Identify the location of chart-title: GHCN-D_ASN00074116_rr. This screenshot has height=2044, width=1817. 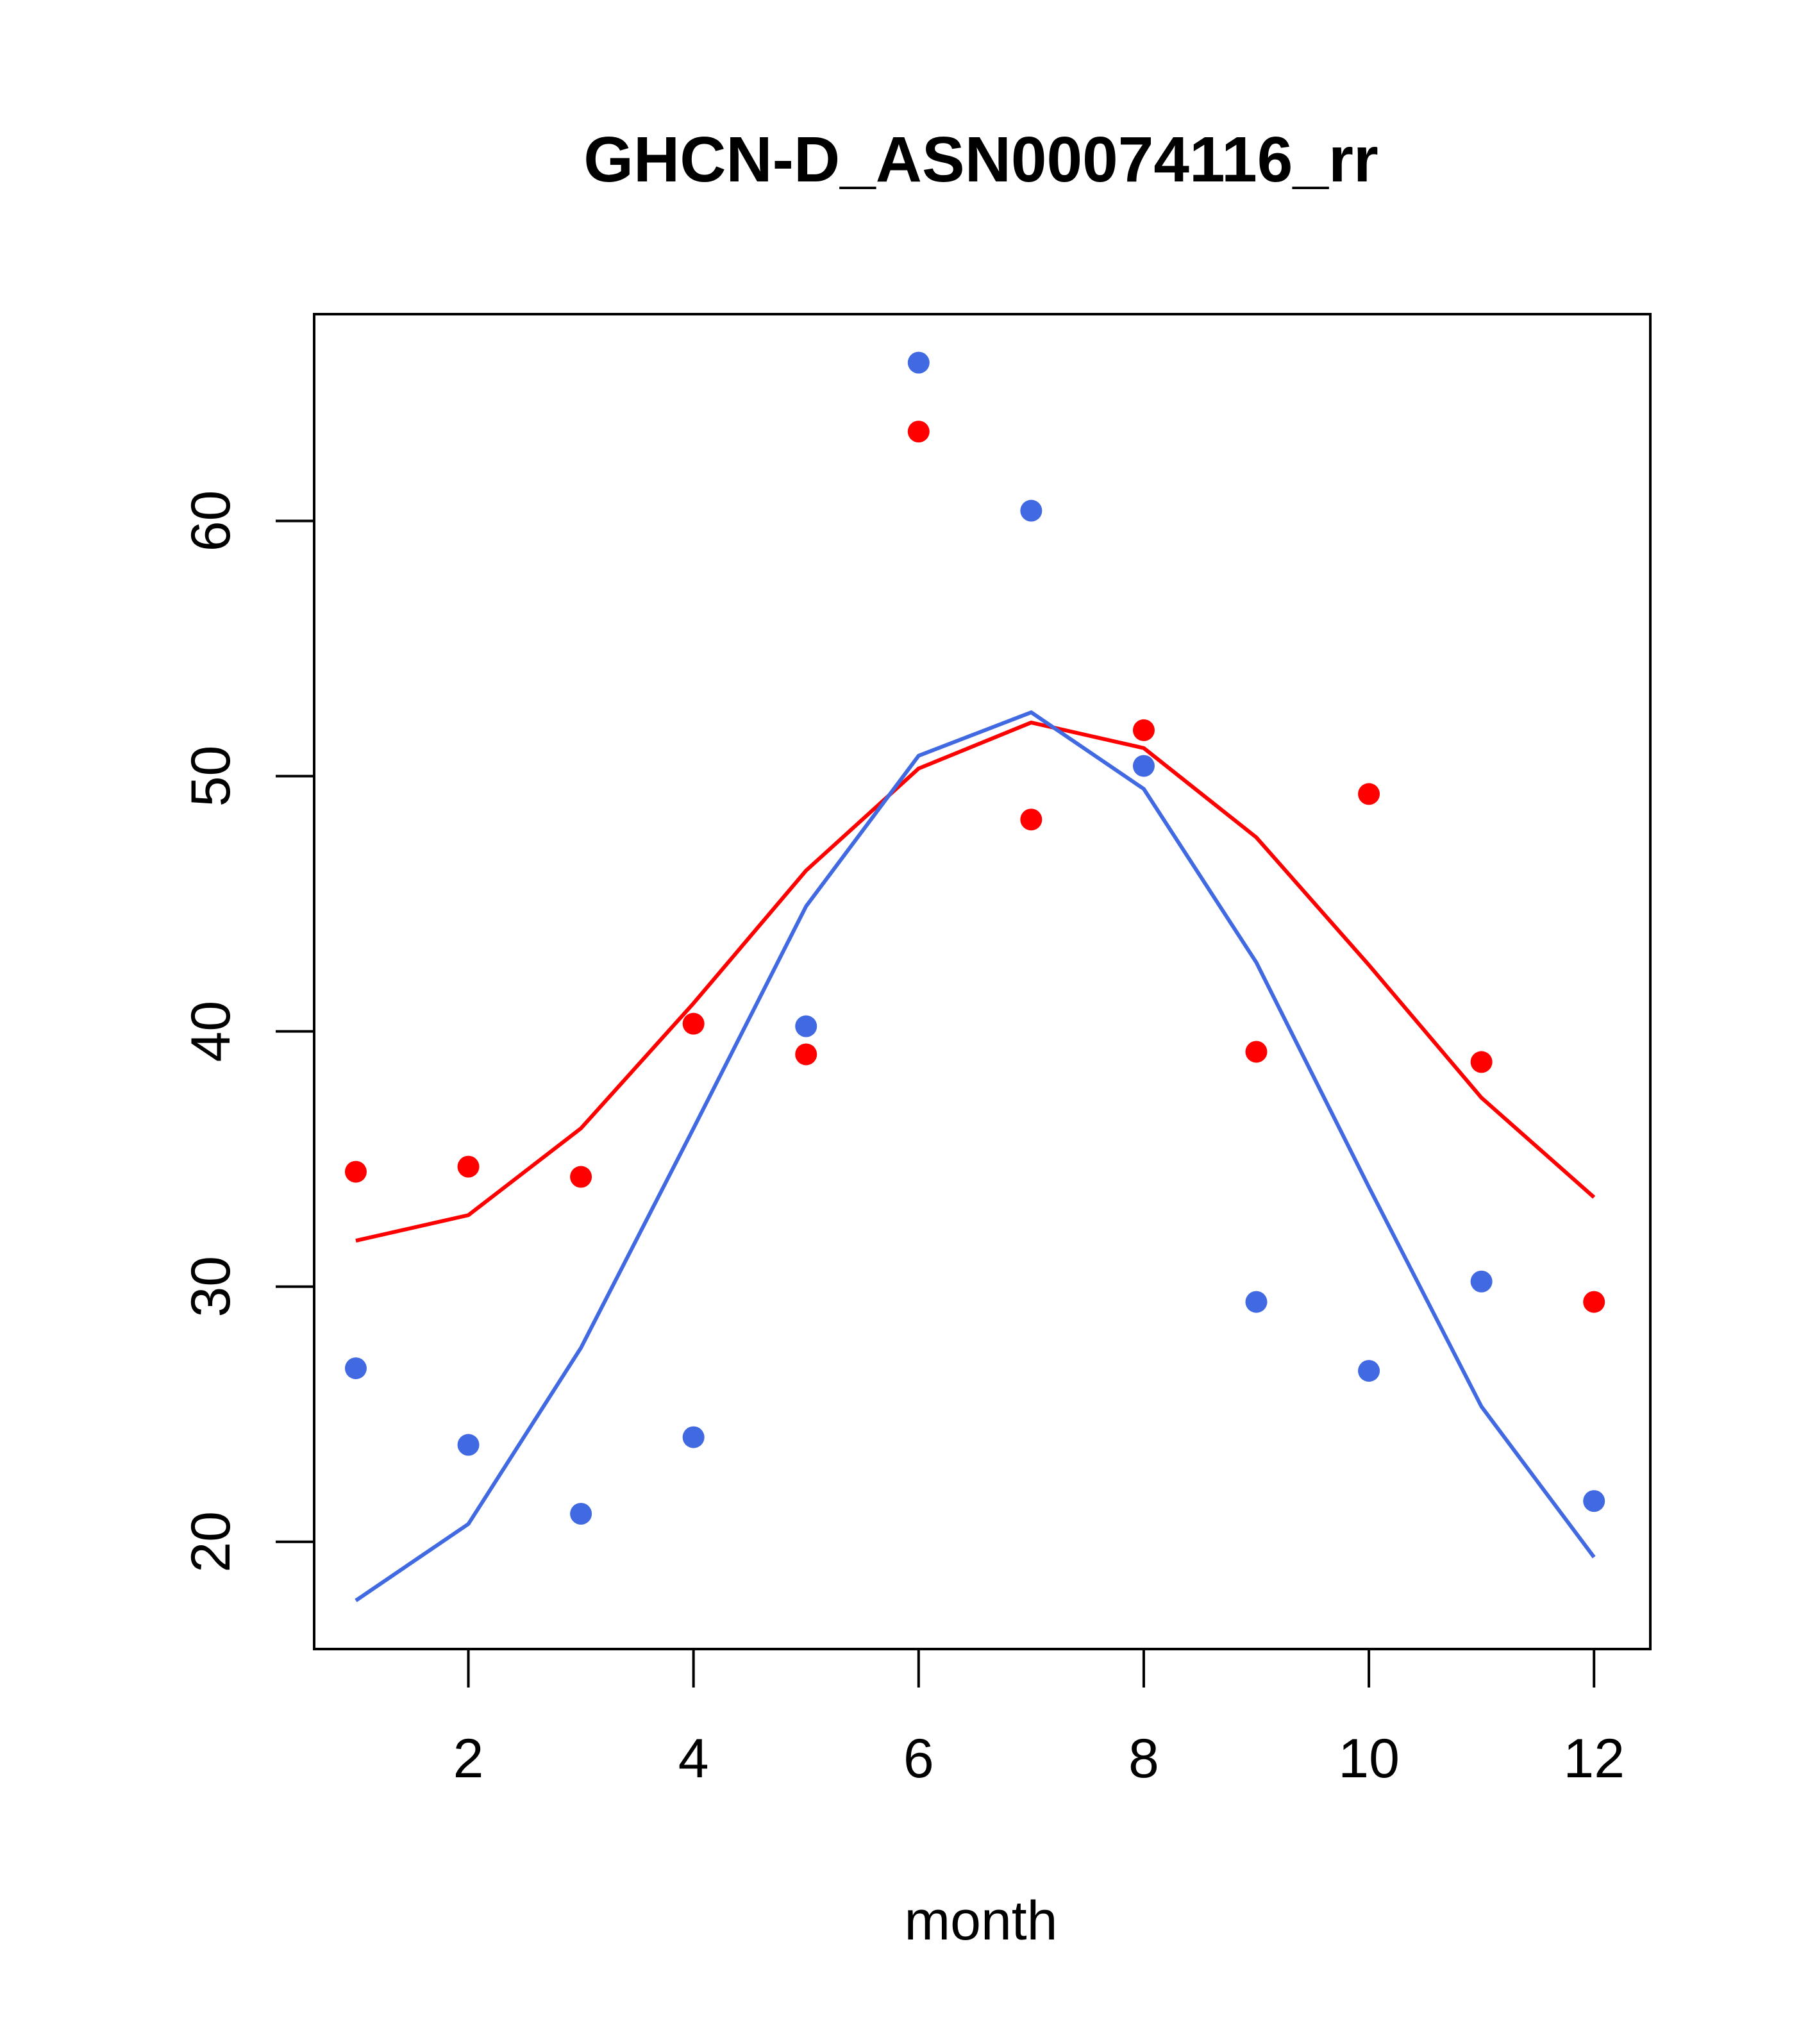
(981, 160).